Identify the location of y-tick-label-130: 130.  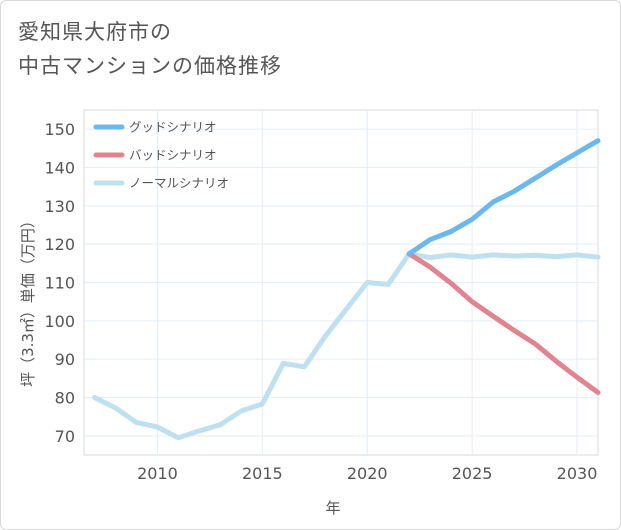
(59, 206).